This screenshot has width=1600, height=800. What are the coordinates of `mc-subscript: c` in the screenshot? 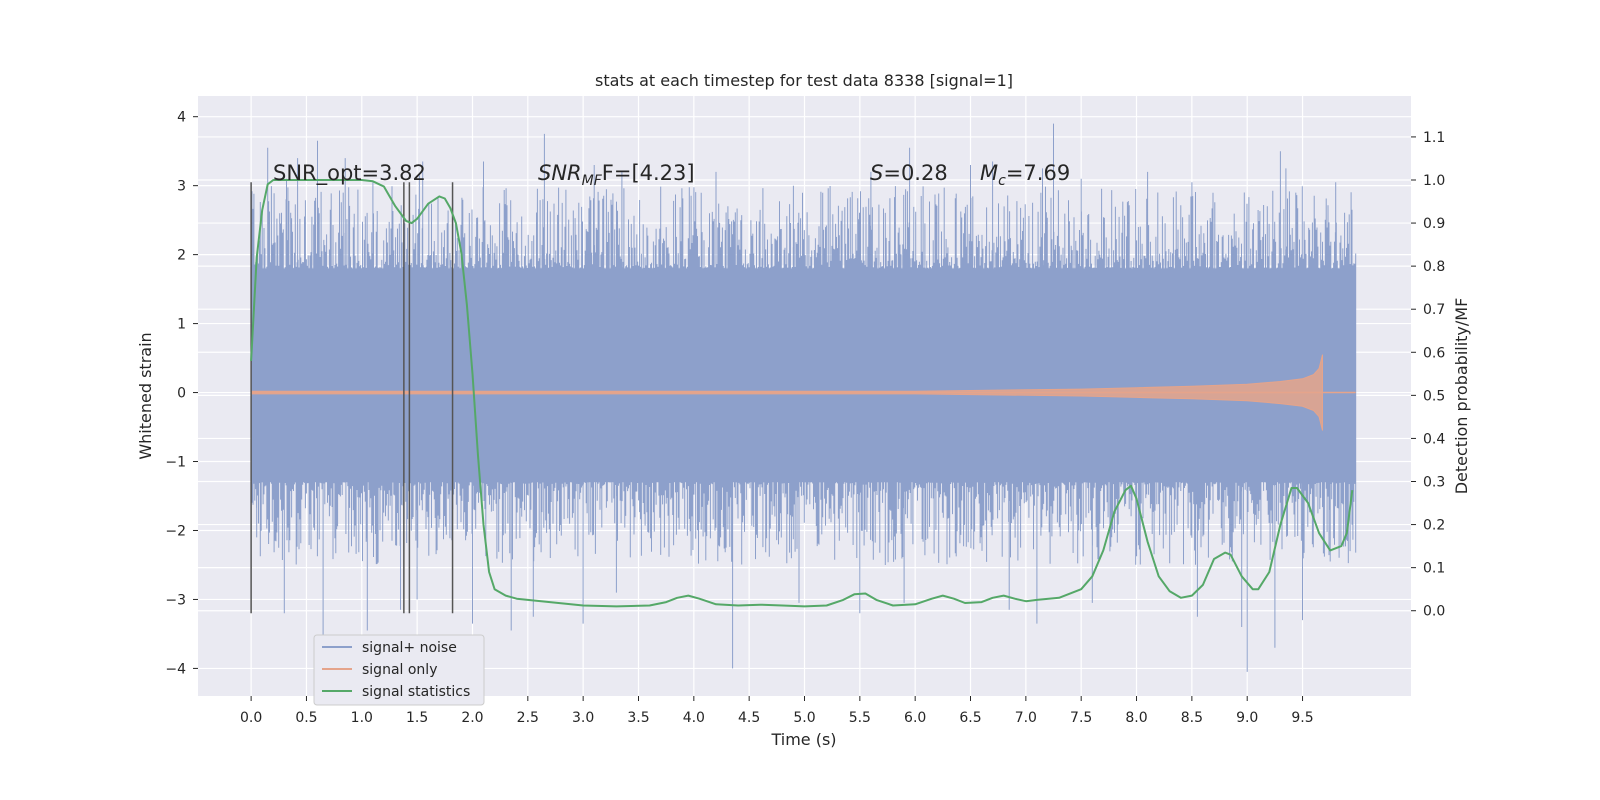 It's located at (1002, 181).